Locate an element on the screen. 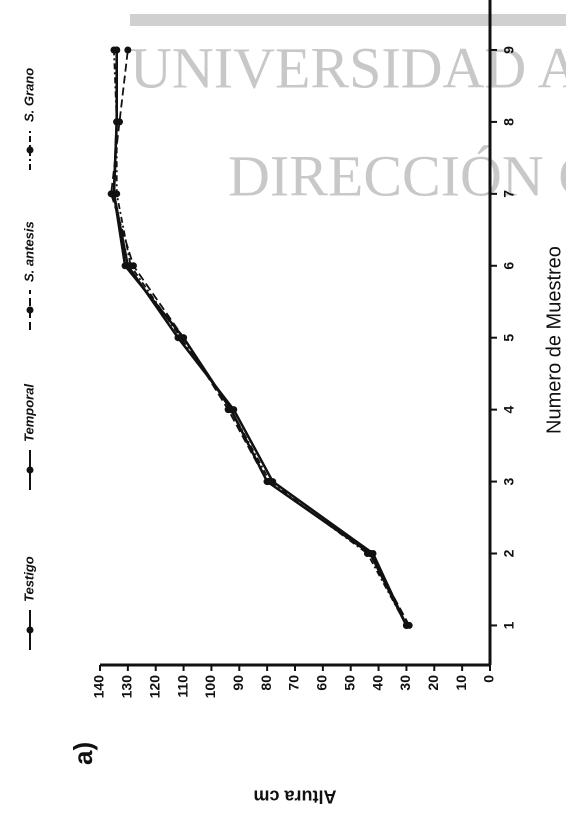 The height and width of the screenshot is (820, 566). y-tick-label: 80 is located at coordinates (266, 683).